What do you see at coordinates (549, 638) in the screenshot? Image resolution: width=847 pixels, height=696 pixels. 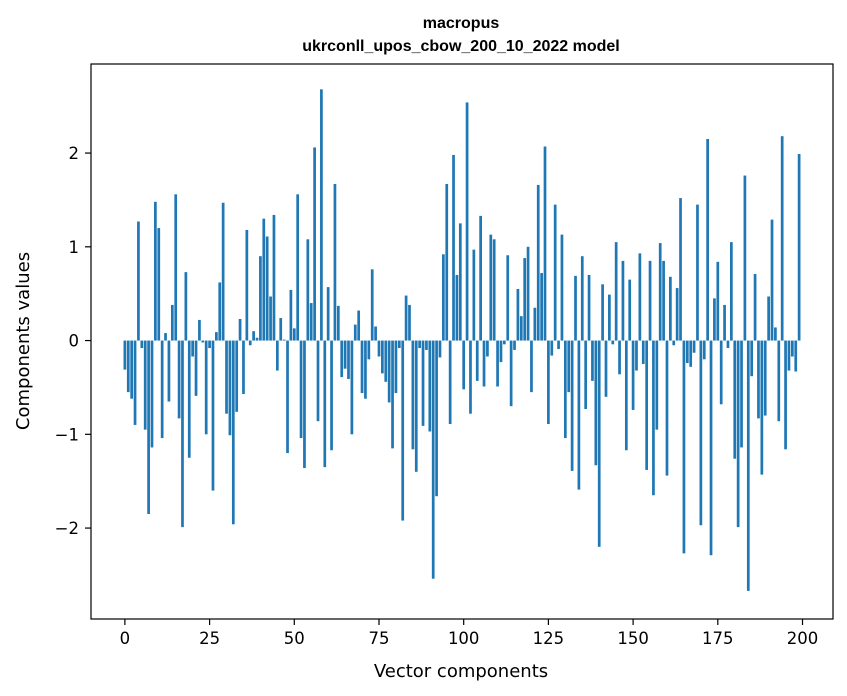 I see `x-tick-label: 125` at bounding box center [549, 638].